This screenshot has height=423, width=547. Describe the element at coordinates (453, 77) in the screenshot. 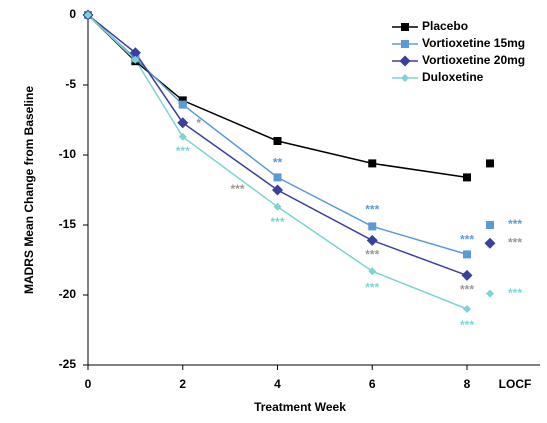

I see `legend-label: Duloxetine` at that location.